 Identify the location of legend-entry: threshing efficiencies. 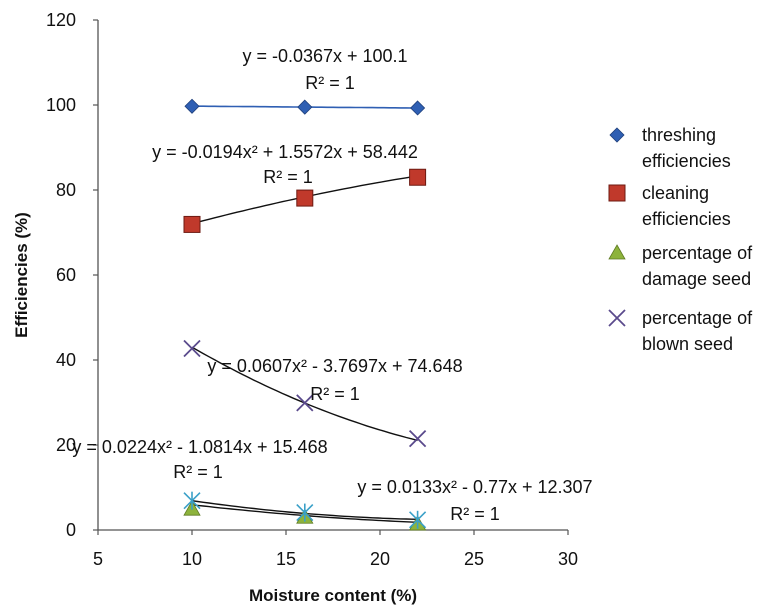
(670, 148).